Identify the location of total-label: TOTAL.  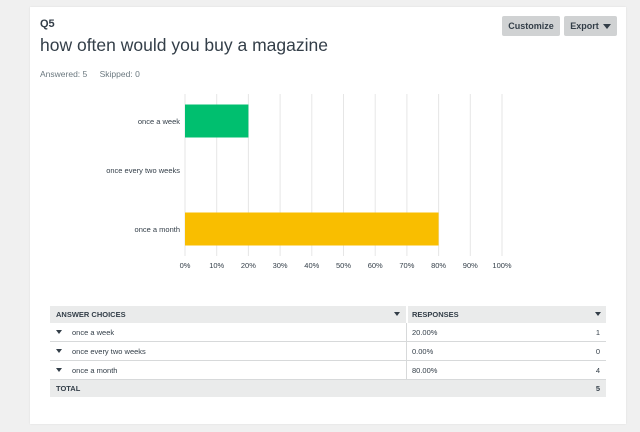
(68, 388).